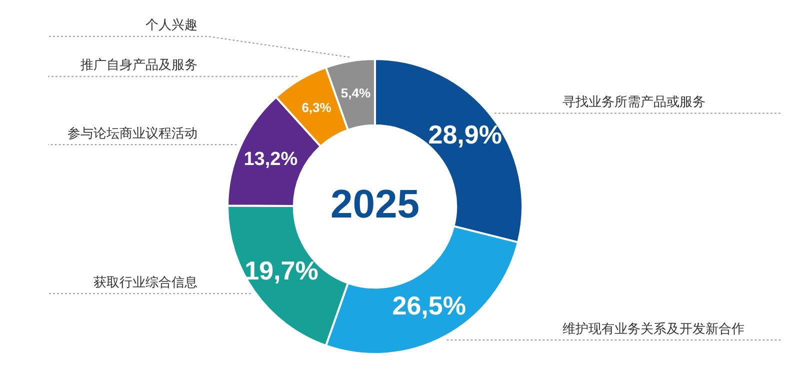 The image size is (794, 371). Describe the element at coordinates (355, 92) in the screenshot. I see `data-label: 5,4%` at that location.